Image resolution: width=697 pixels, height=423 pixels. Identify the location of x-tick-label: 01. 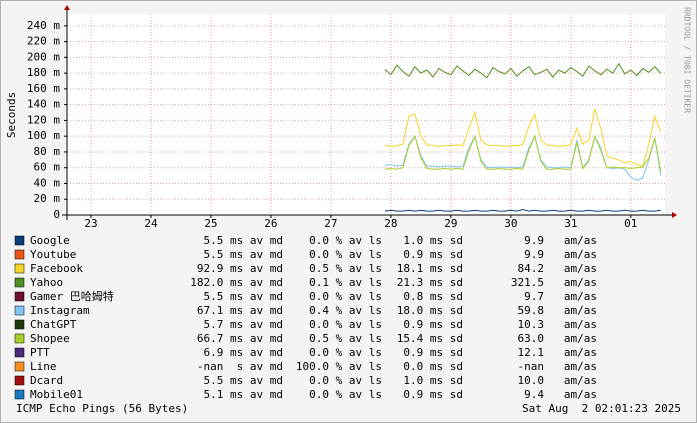
(630, 223).